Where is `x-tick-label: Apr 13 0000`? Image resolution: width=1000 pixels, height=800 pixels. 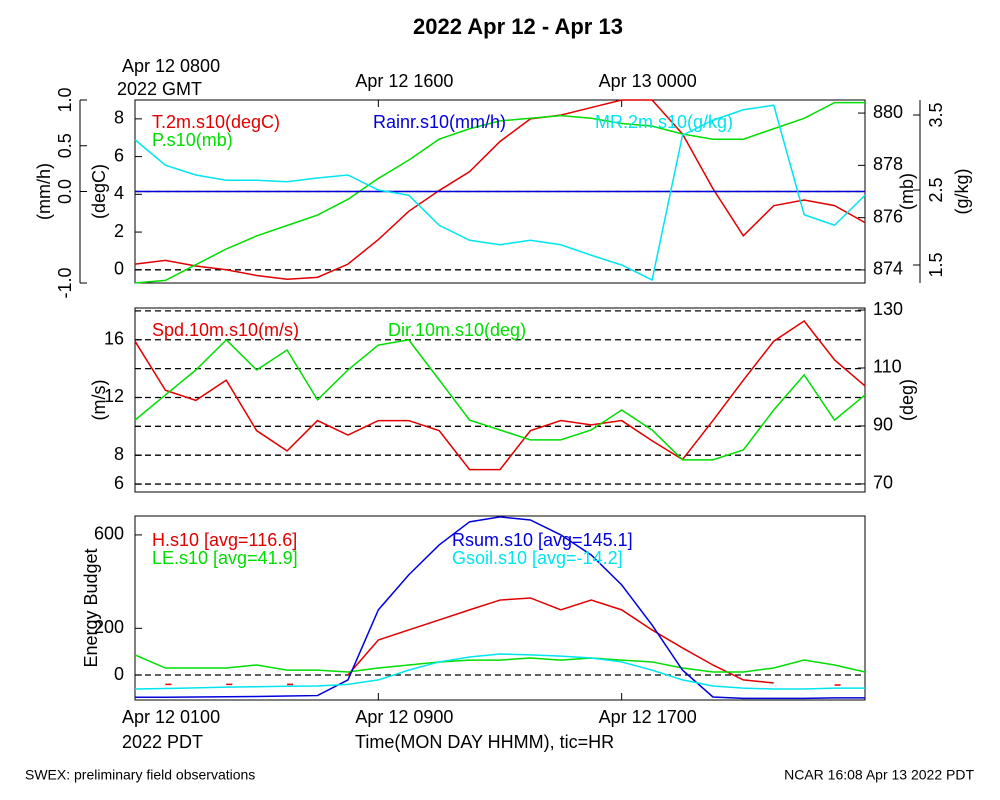
x-tick-label: Apr 13 0000 is located at coordinates (648, 81).